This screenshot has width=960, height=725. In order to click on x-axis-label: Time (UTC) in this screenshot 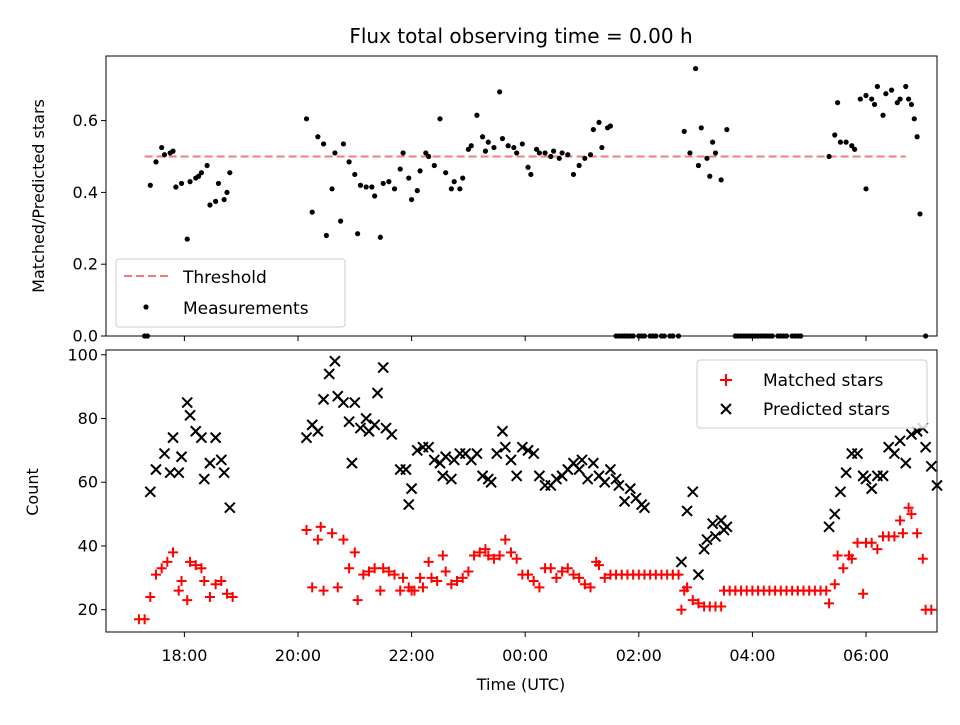, I will do `click(520, 684)`.